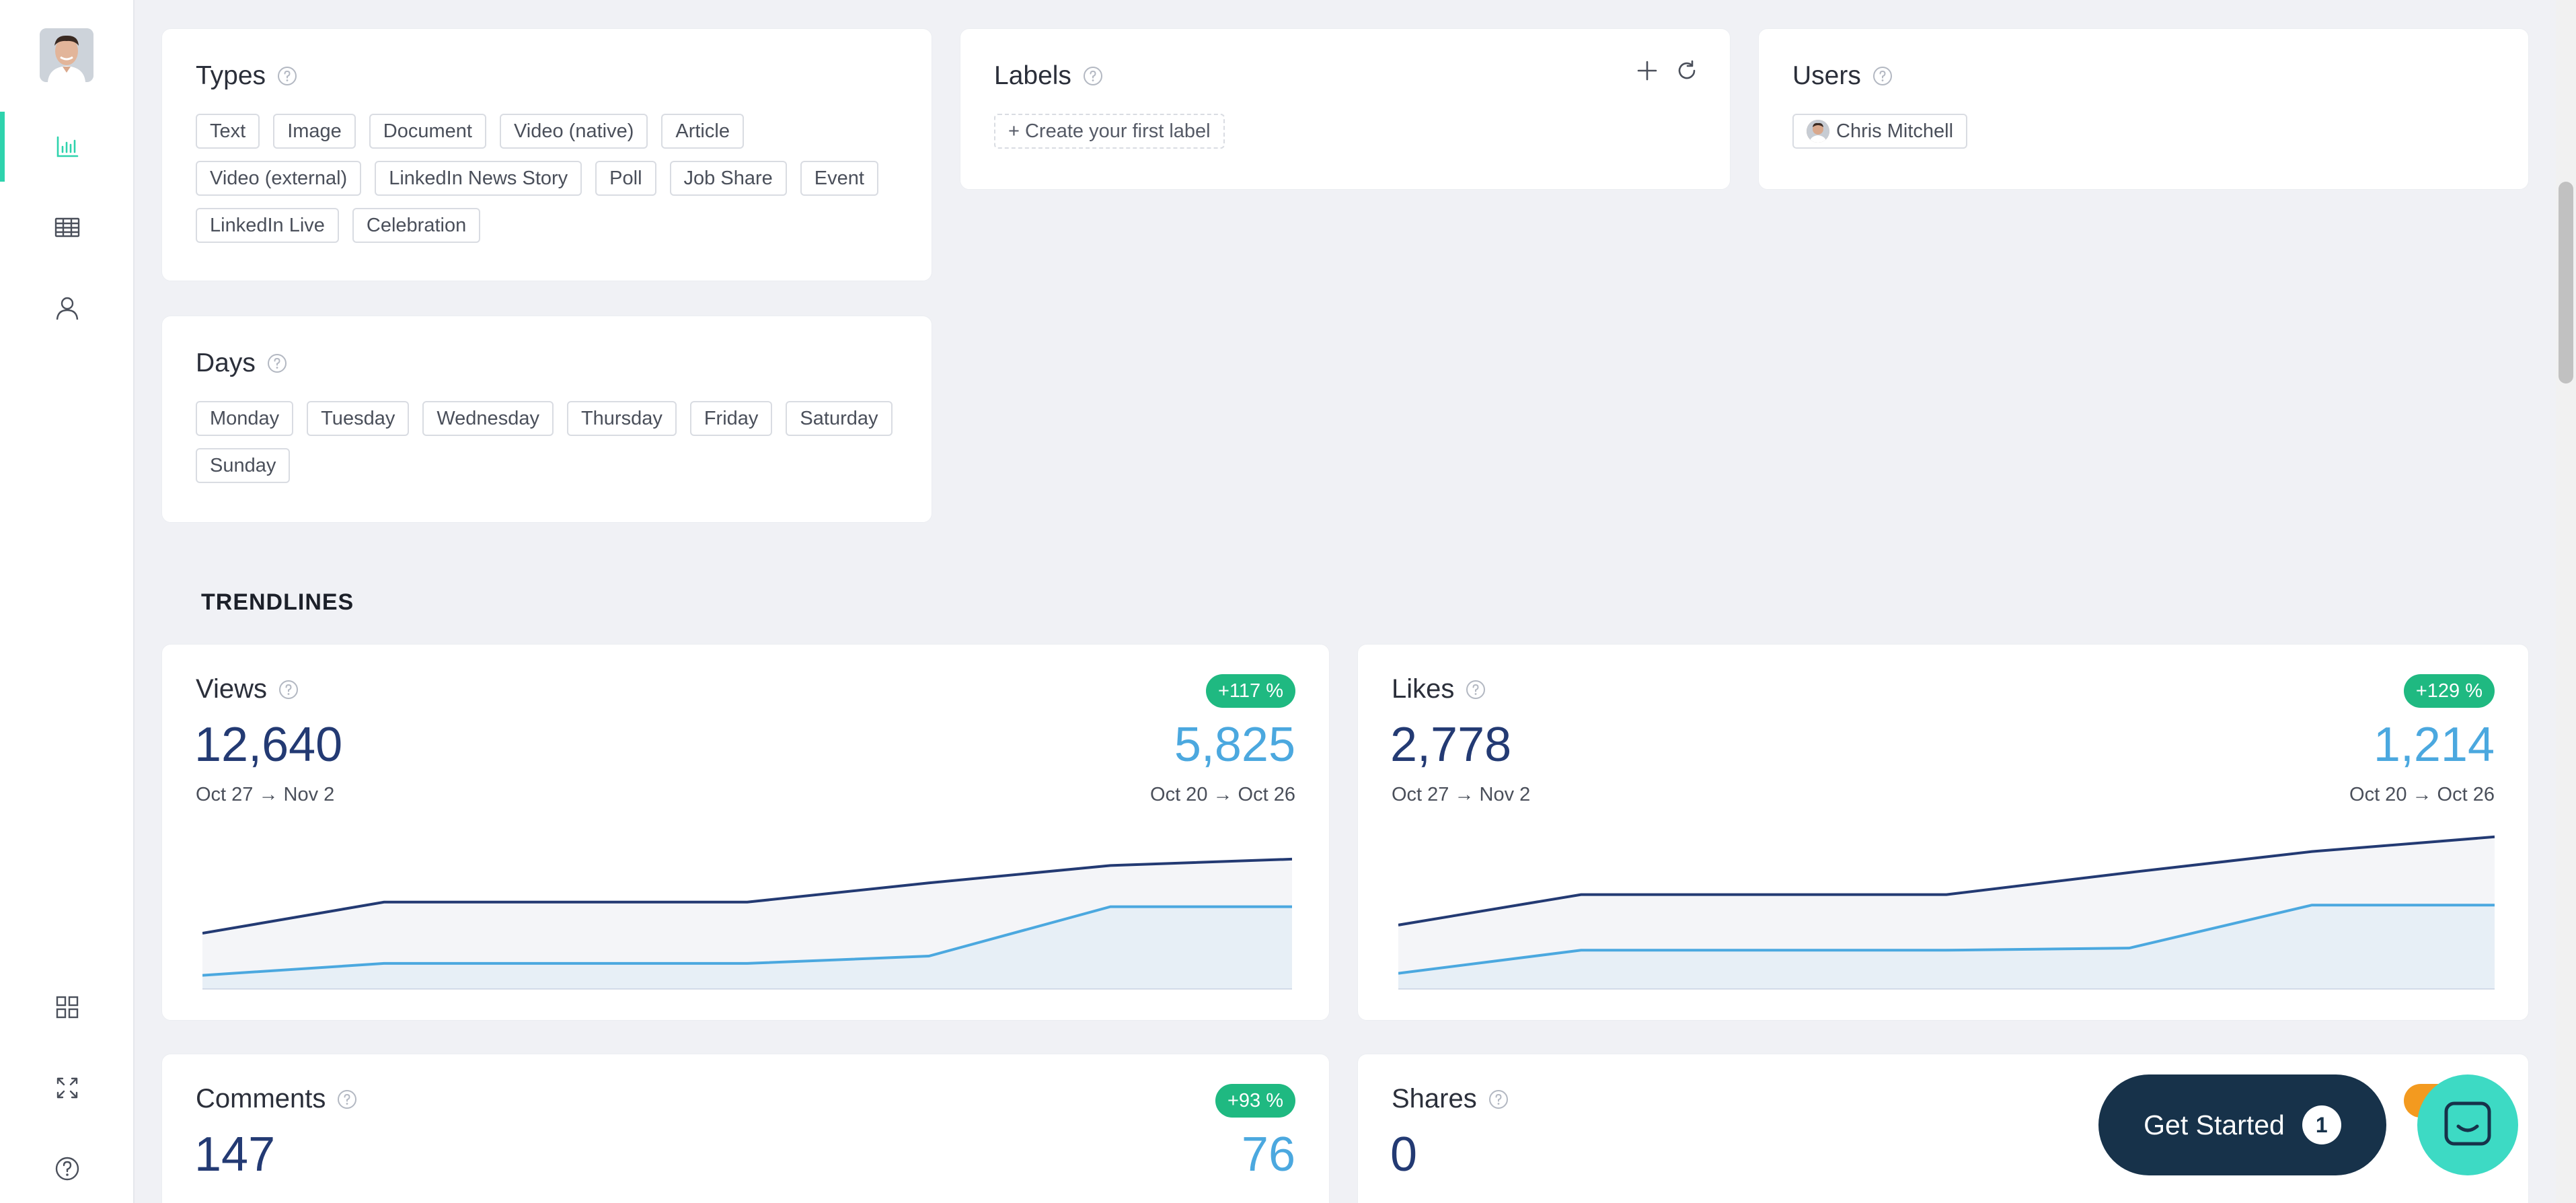 This screenshot has width=2576, height=1203. I want to click on likes-trend-chart, so click(1946, 912).